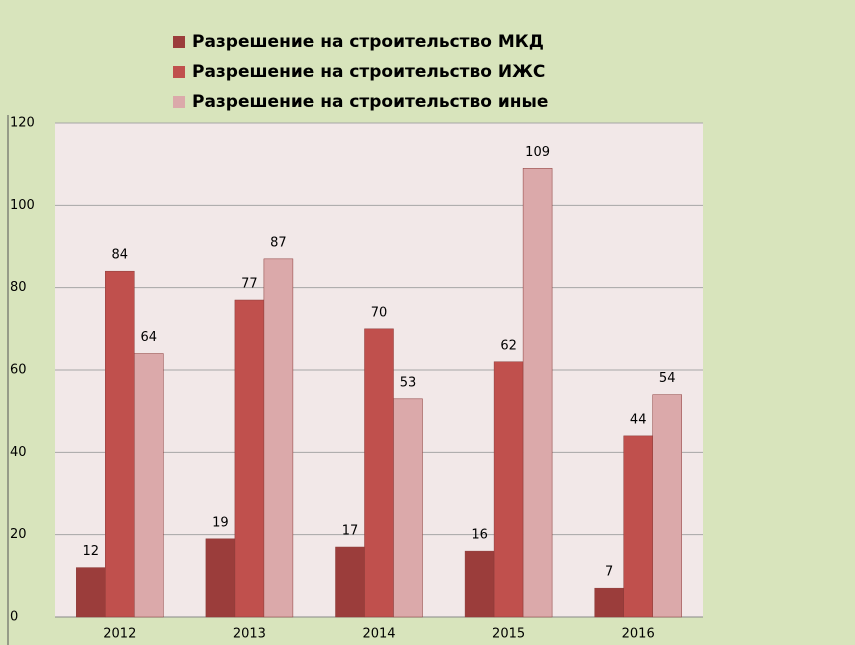  What do you see at coordinates (18, 370) in the screenshot?
I see `y-tick-label: 60` at bounding box center [18, 370].